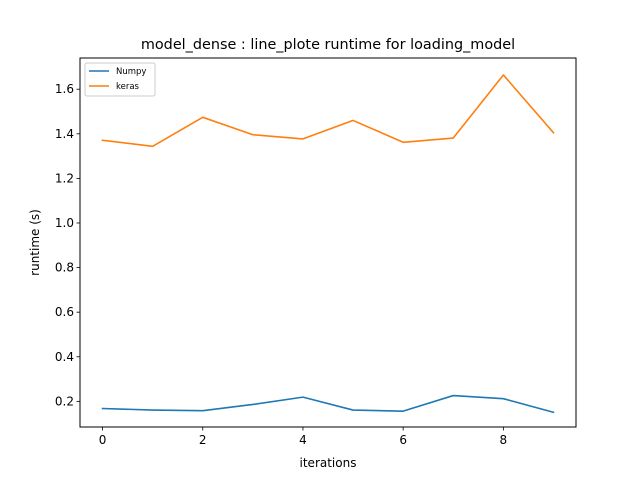 This screenshot has width=640, height=480. I want to click on x-axis-label: iterations, so click(328, 463).